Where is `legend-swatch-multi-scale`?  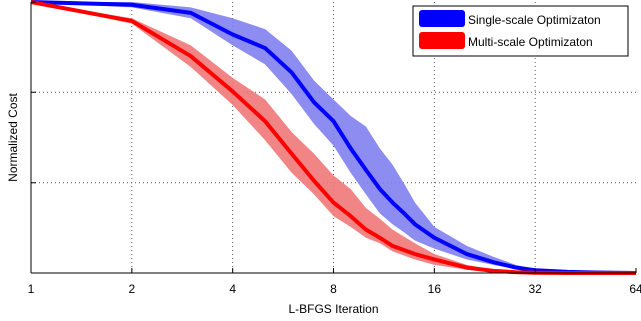 legend-swatch-multi-scale is located at coordinates (442, 40).